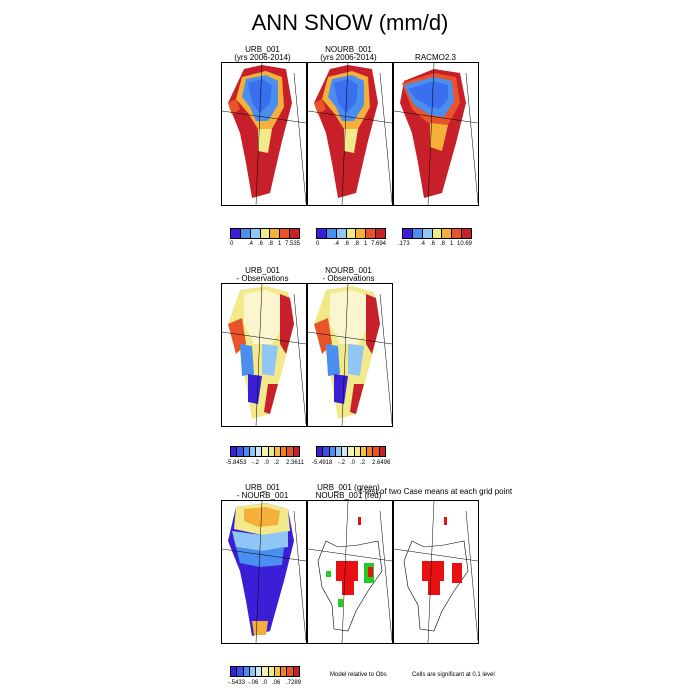 This screenshot has width=700, height=700. What do you see at coordinates (348, 491) in the screenshot?
I see `panel-title-significance: URB_001 (green) NOURB_001 (red)` at bounding box center [348, 491].